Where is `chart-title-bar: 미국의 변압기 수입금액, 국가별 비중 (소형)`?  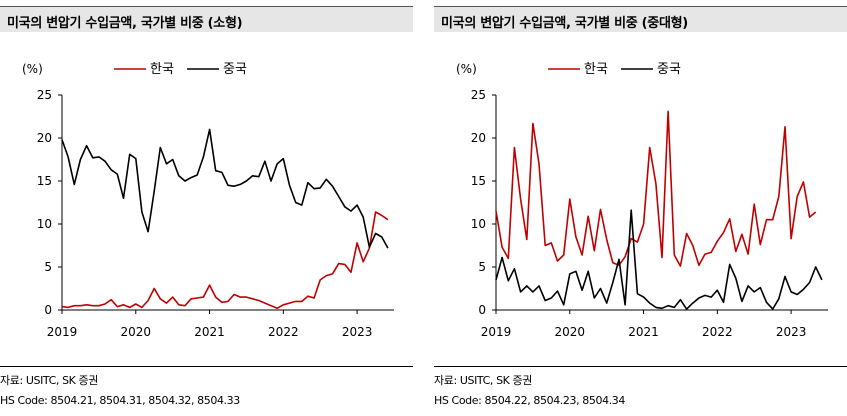
chart-title-bar: 미국의 변압기 수입금액, 국가별 비중 (소형) is located at coordinates (206, 19).